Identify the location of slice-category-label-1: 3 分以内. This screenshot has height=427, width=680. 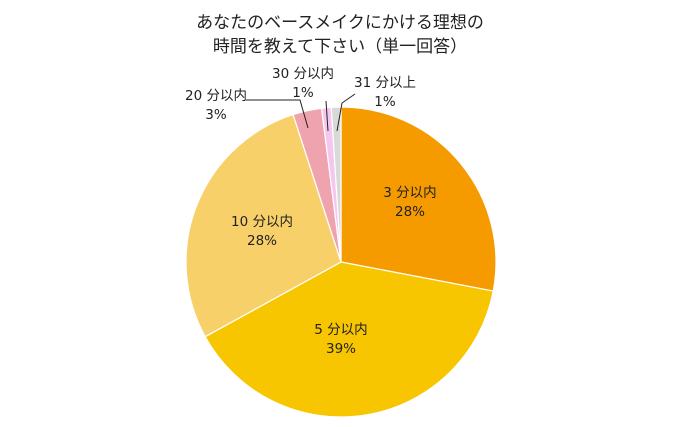
(409, 193).